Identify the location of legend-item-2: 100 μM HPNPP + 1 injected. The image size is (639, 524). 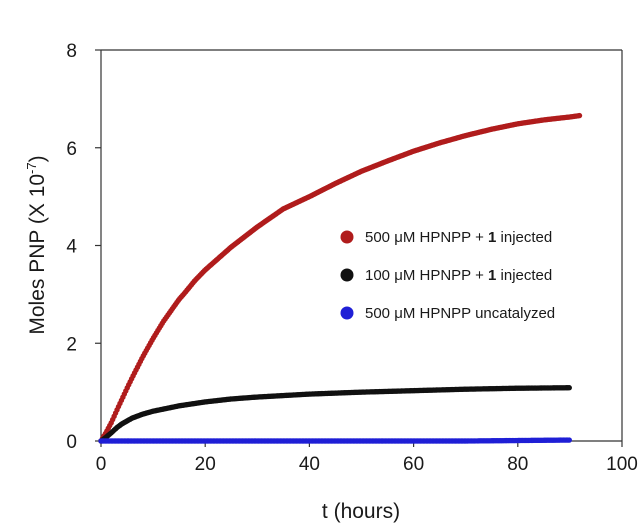
(446, 275).